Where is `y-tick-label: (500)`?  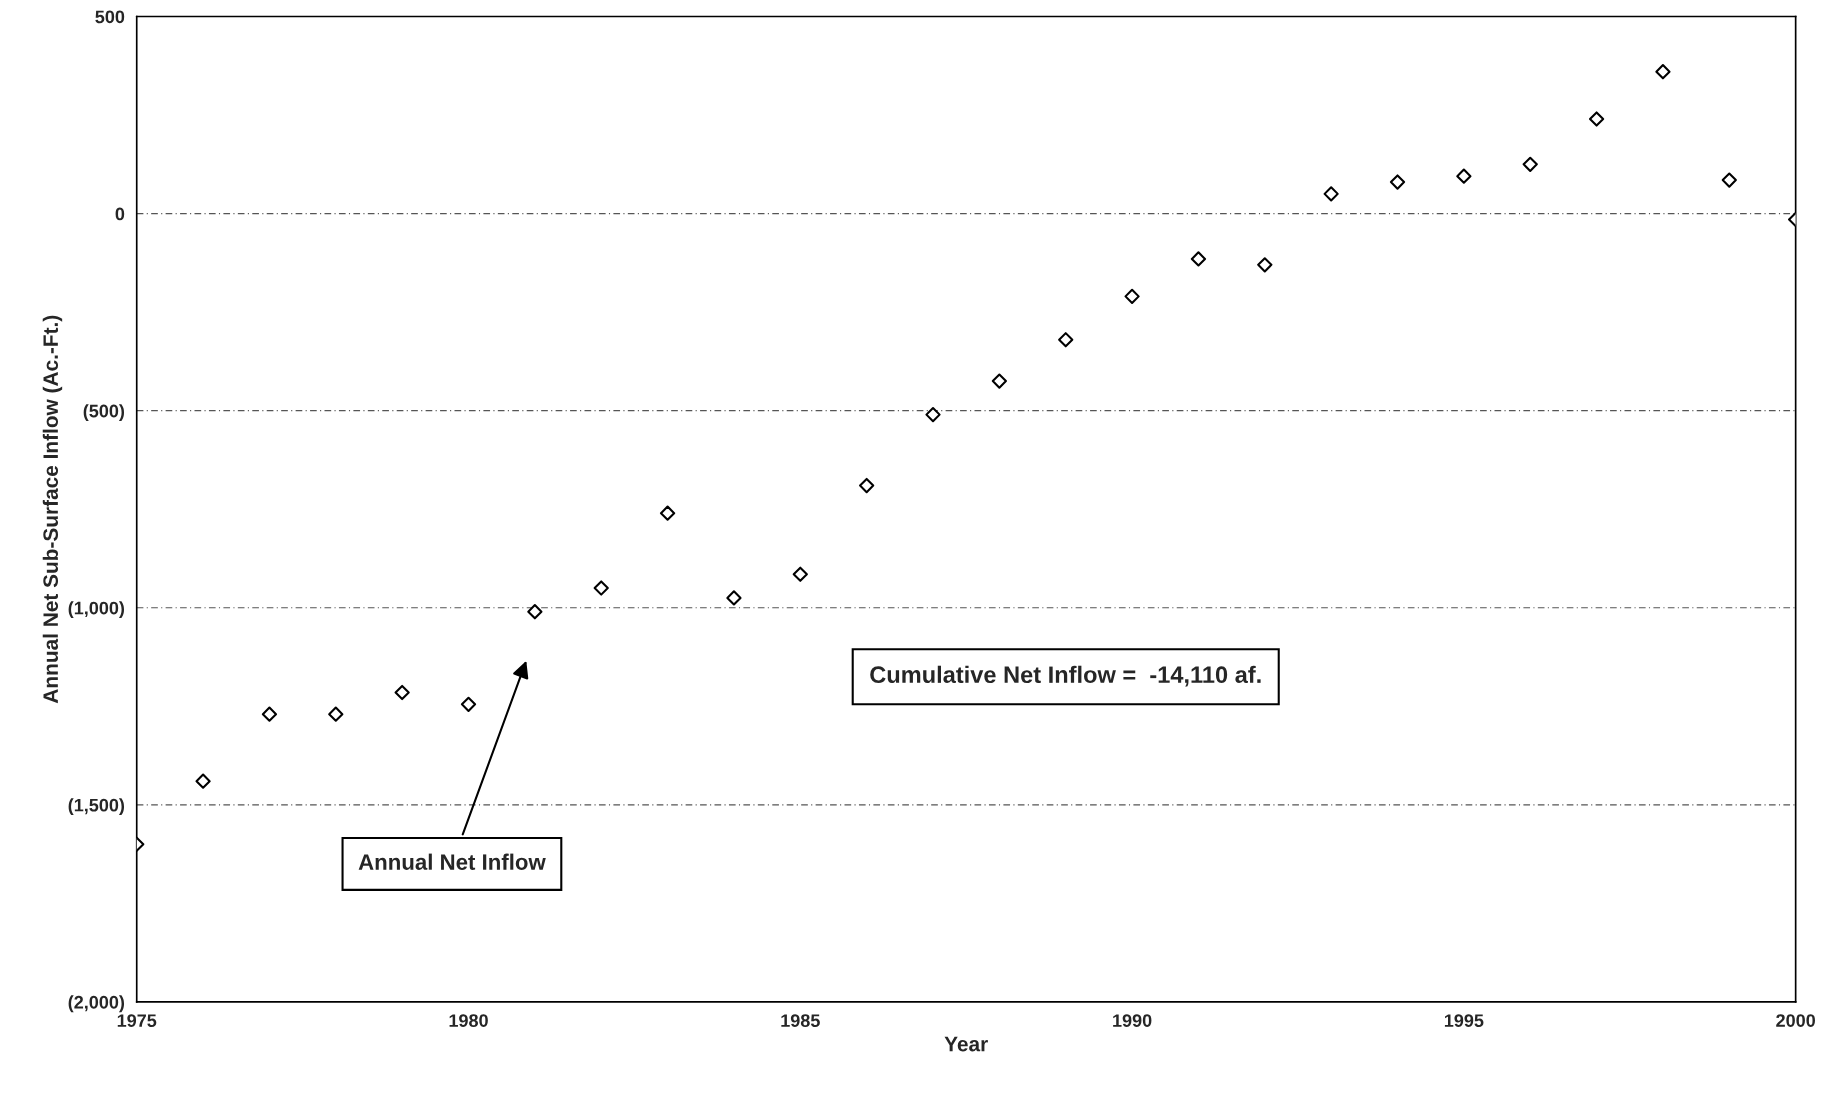
y-tick-label: (500) is located at coordinates (104, 412).